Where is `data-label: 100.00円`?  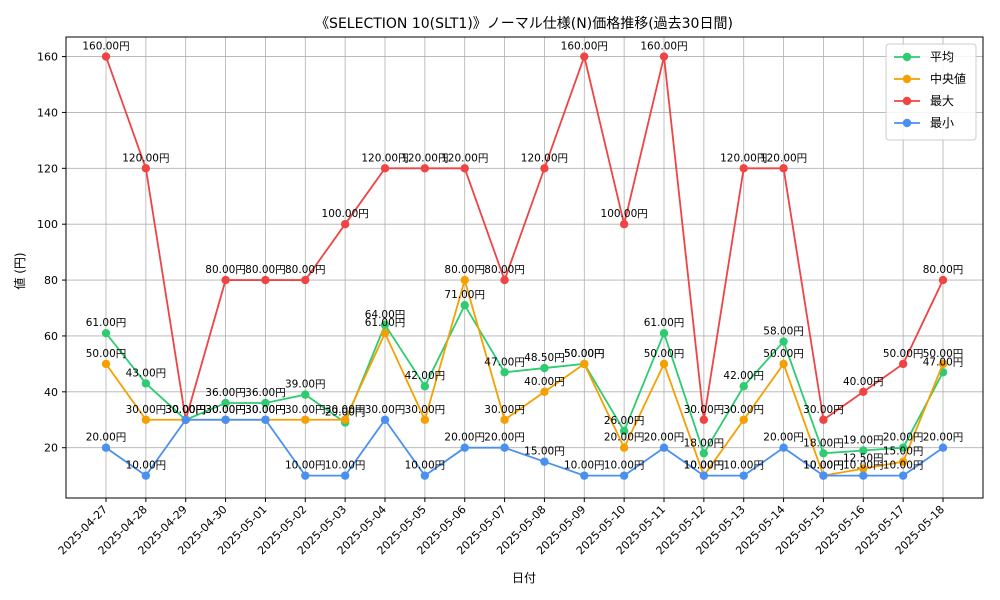 data-label: 100.00円 is located at coordinates (624, 214).